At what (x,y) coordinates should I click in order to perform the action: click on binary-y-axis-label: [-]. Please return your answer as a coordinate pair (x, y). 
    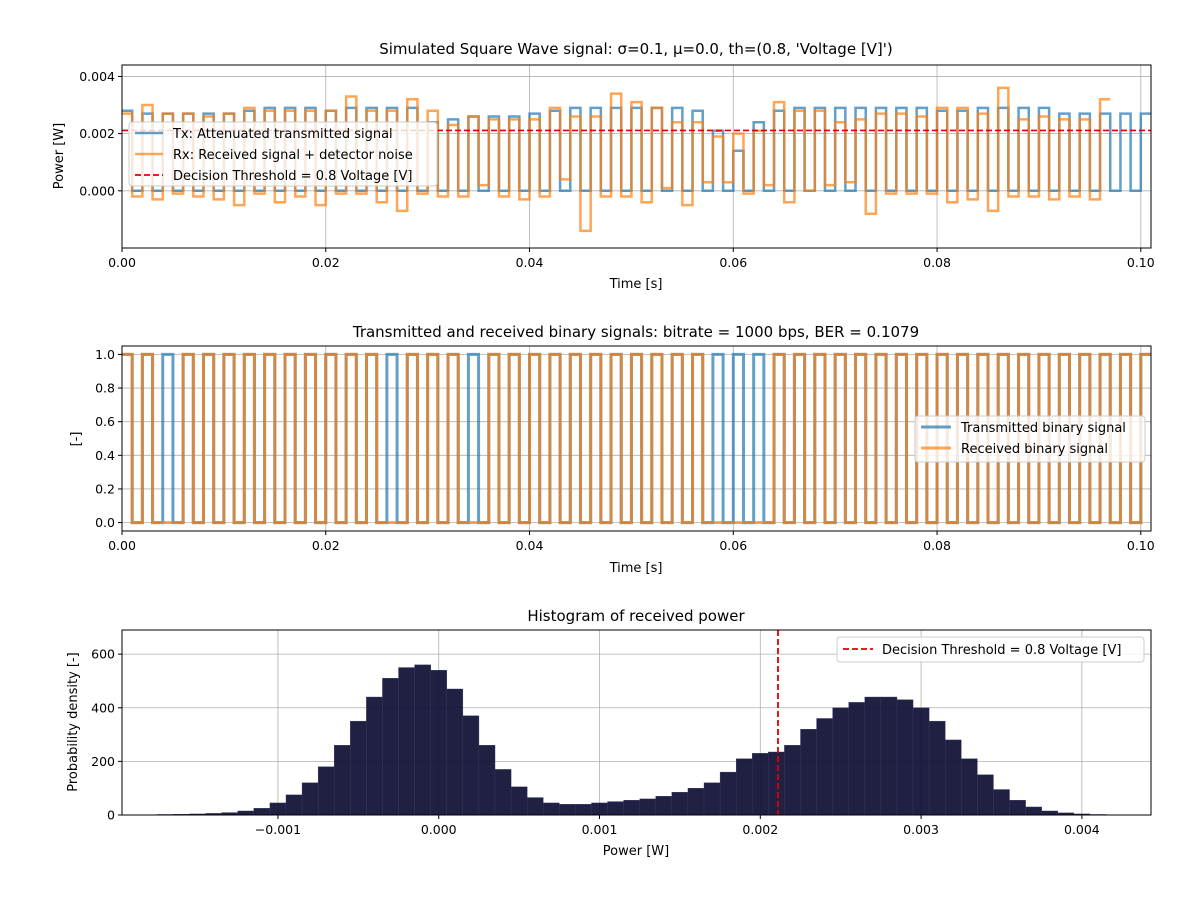
    Looking at the image, I should click on (76, 439).